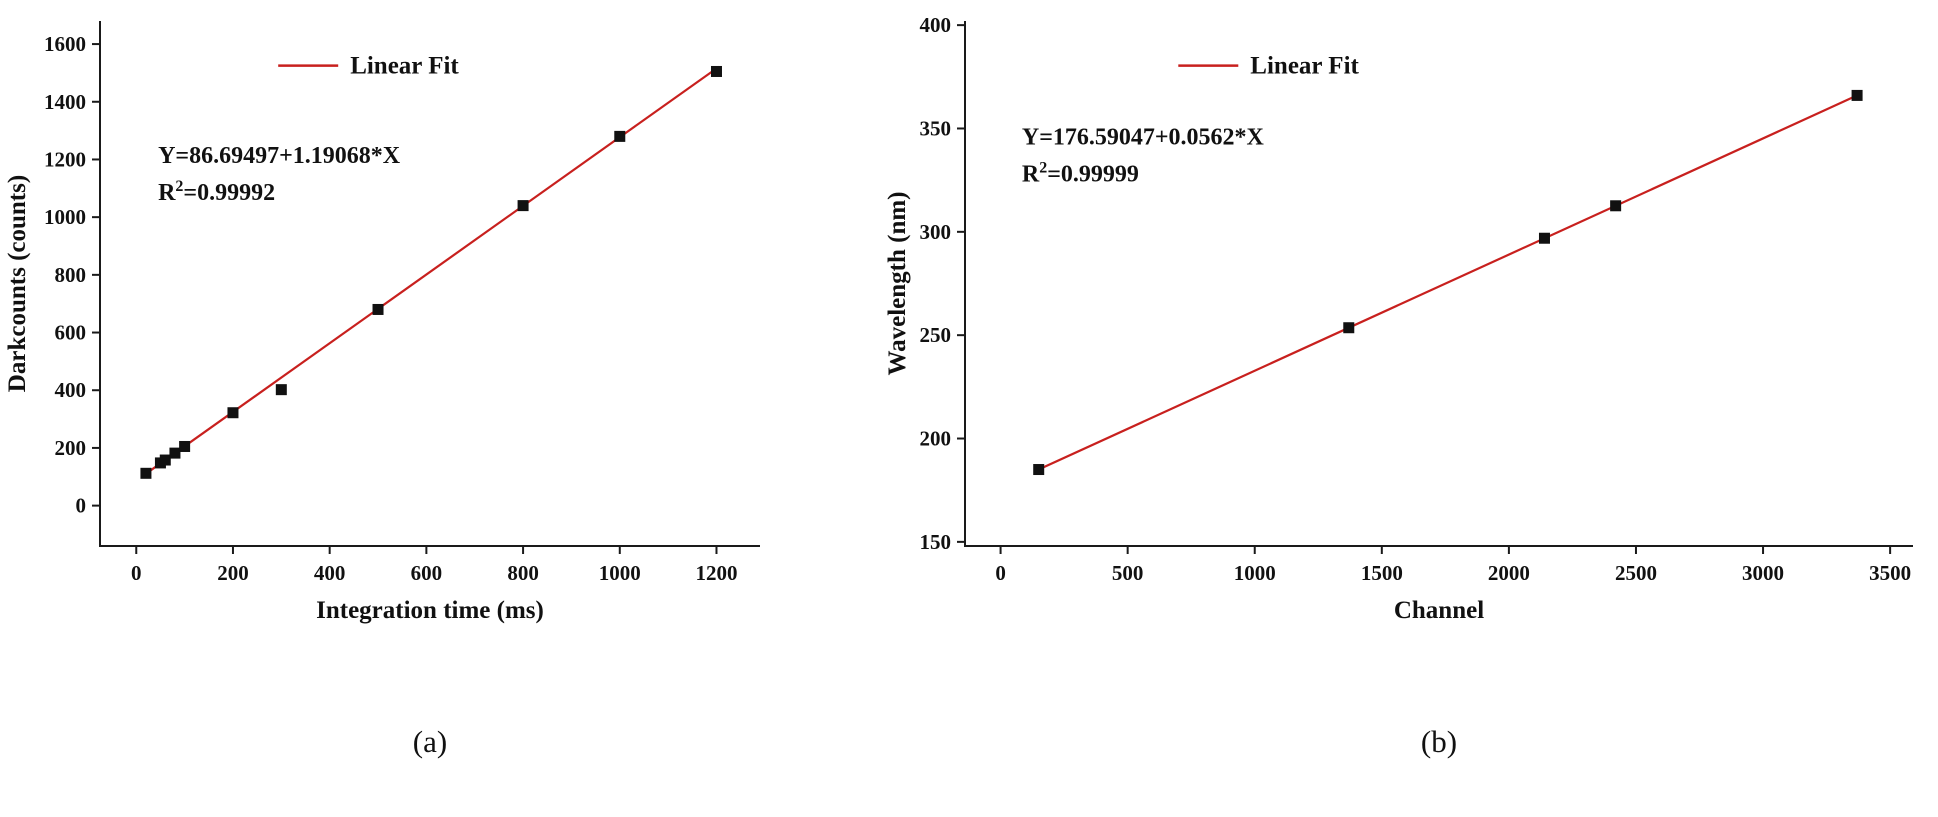 The height and width of the screenshot is (817, 1938). I want to click on x-tick-label: 2000, so click(1509, 573).